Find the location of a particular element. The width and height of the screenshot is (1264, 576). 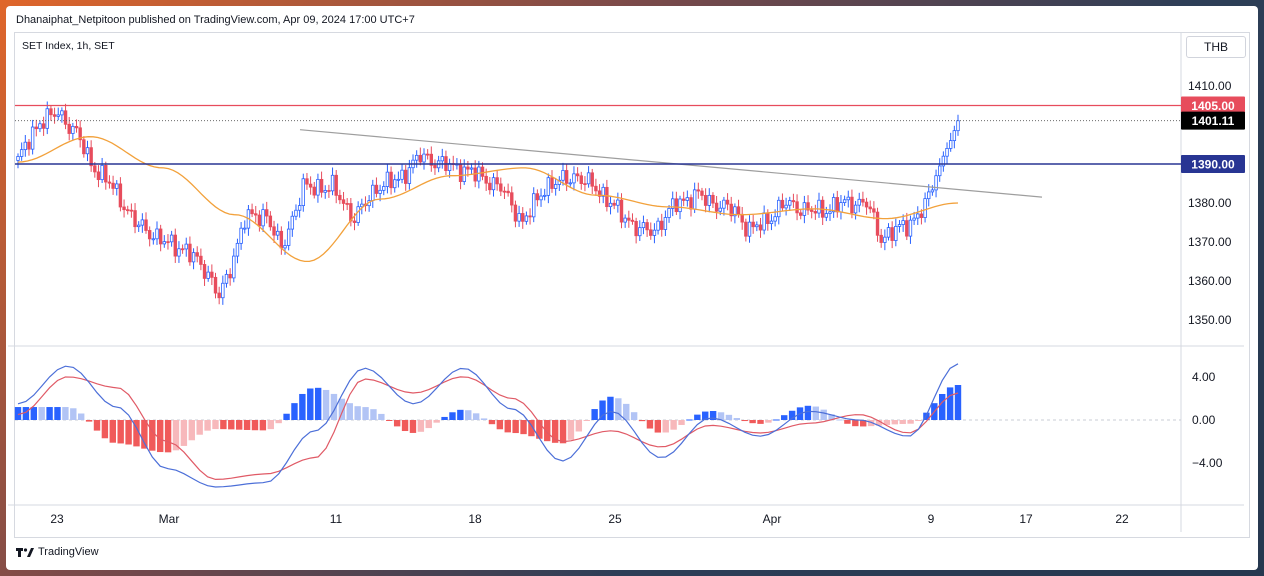

last-price-label: 1401.11 is located at coordinates (1213, 121).